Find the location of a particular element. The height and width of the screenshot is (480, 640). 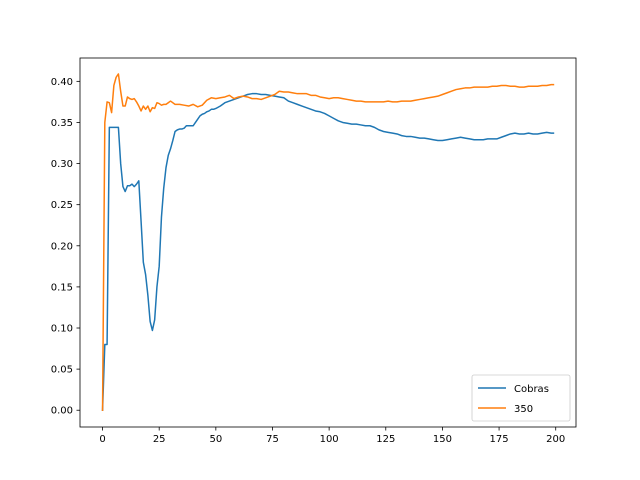

y-tick-label: 0.40 is located at coordinates (62, 82).